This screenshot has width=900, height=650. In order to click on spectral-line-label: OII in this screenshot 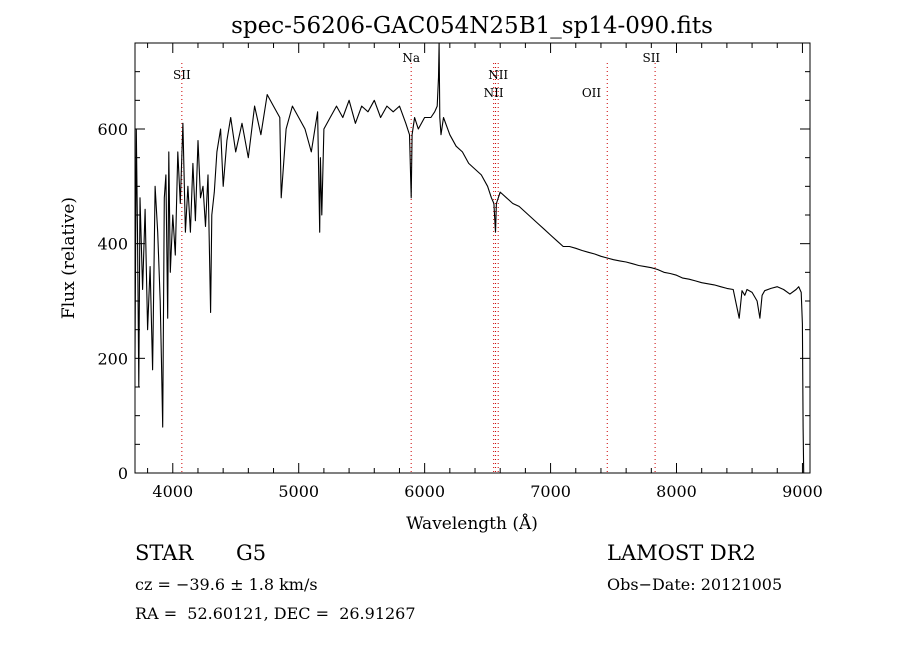, I will do `click(592, 93)`.